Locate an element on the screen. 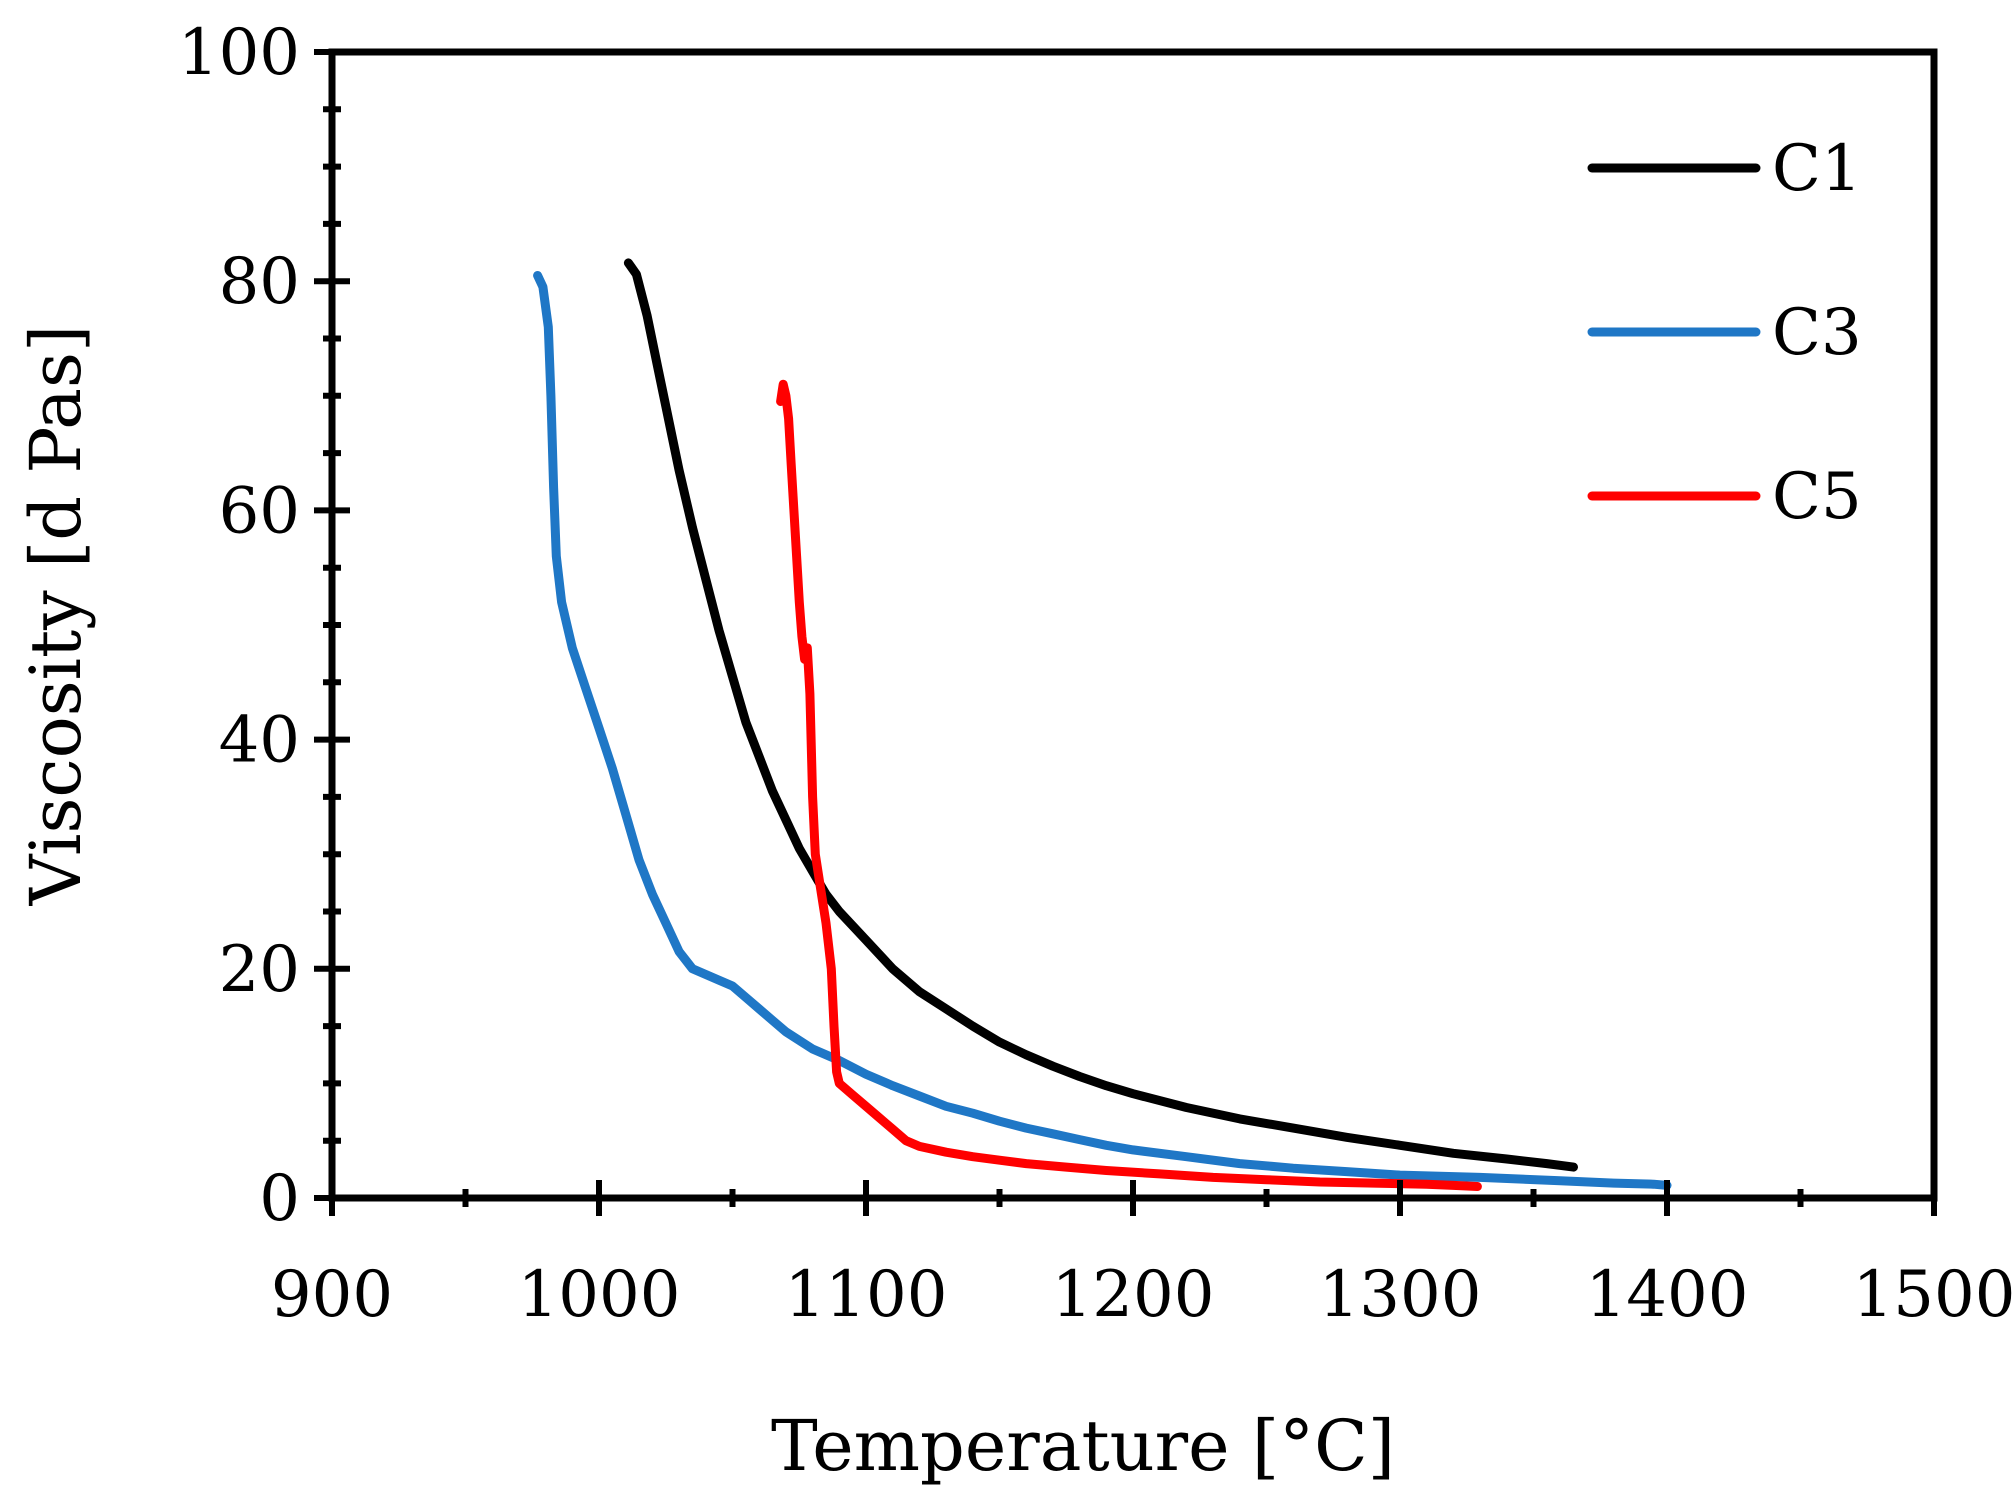 This screenshot has width=2016, height=1502. y-tick-label: 100 is located at coordinates (239, 53).